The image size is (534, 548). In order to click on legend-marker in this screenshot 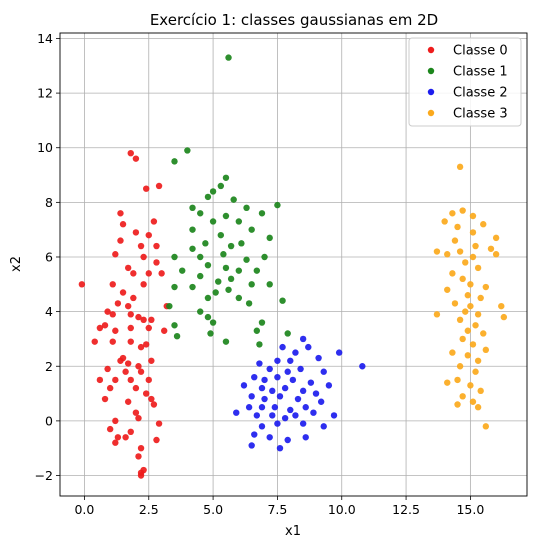, I will do `click(431, 50)`.